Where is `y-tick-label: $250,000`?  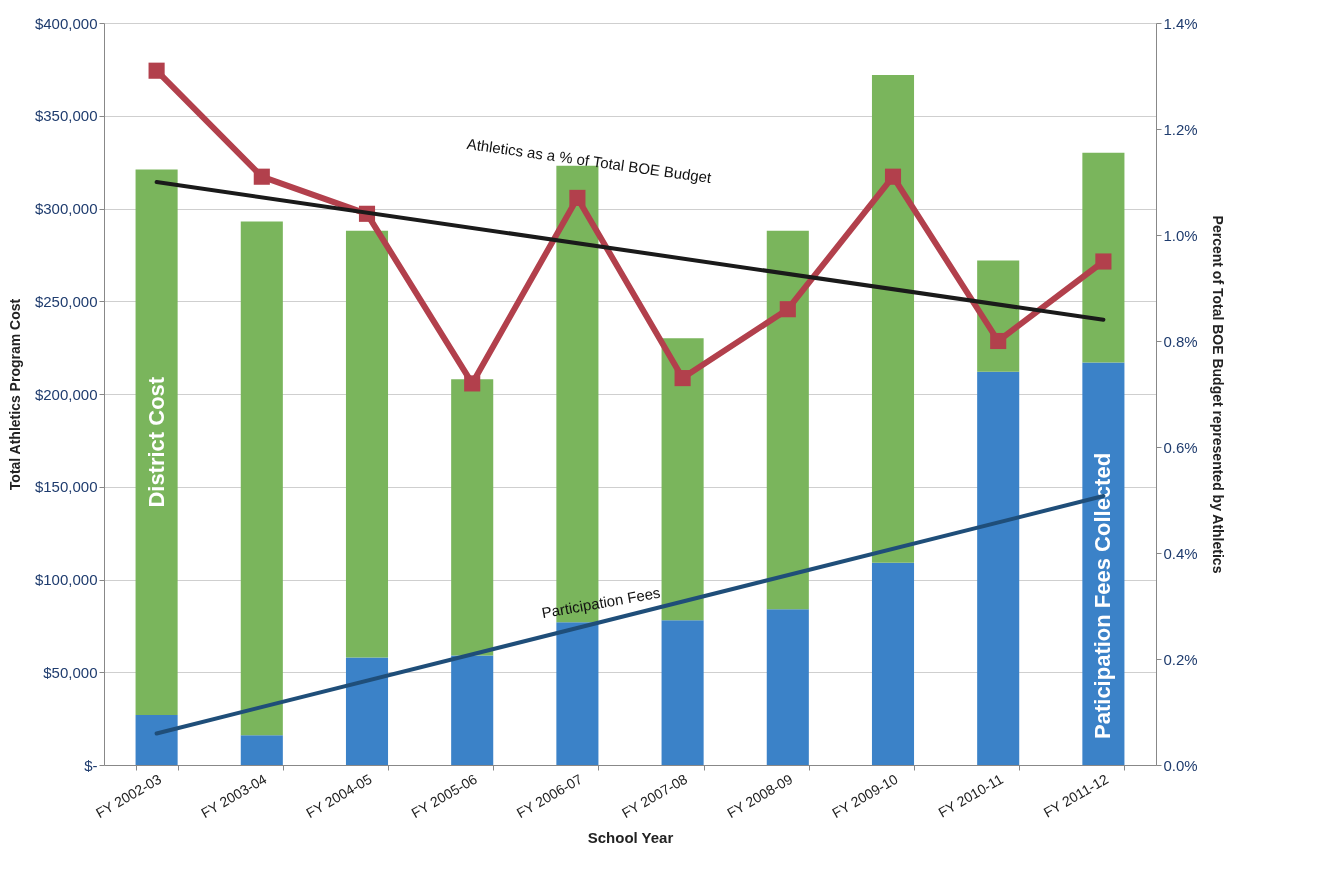 y-tick-label: $250,000 is located at coordinates (66, 301).